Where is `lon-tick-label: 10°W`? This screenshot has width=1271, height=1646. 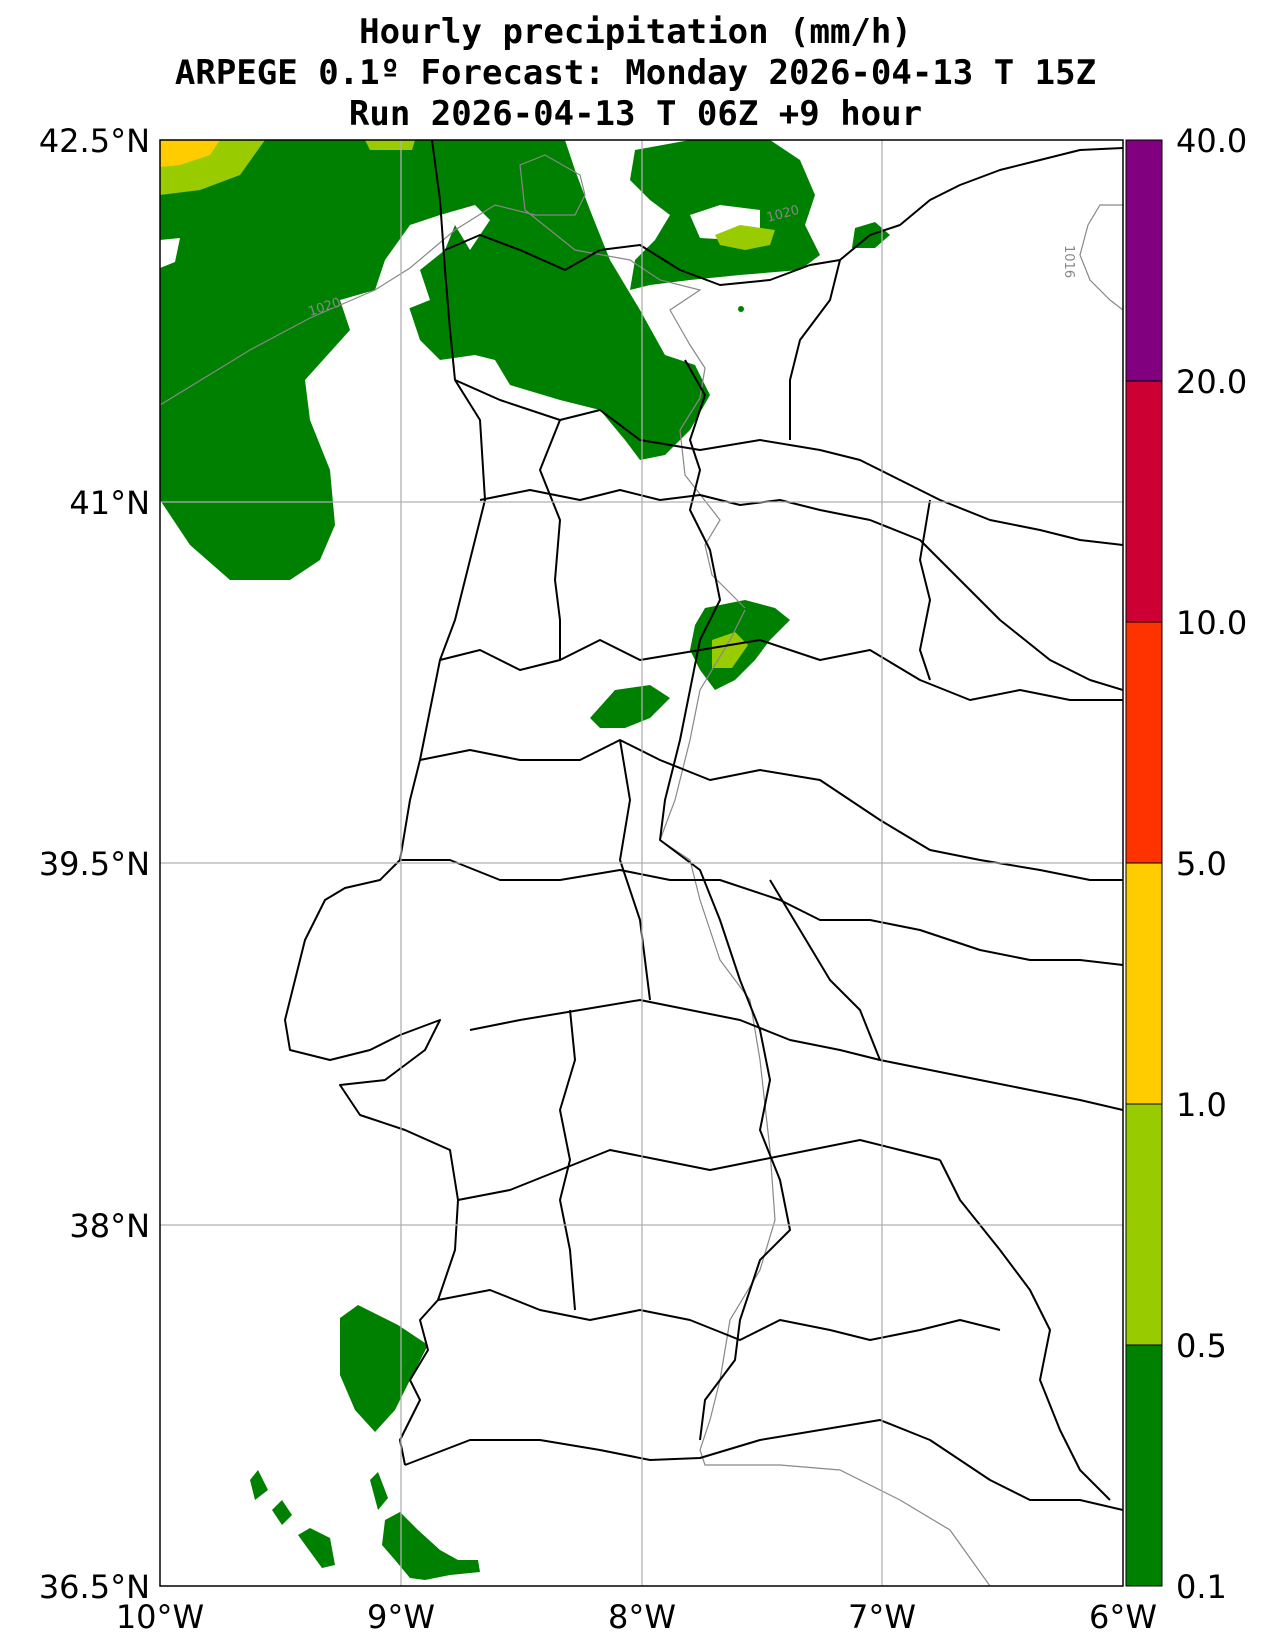
lon-tick-label: 10°W is located at coordinates (160, 1617).